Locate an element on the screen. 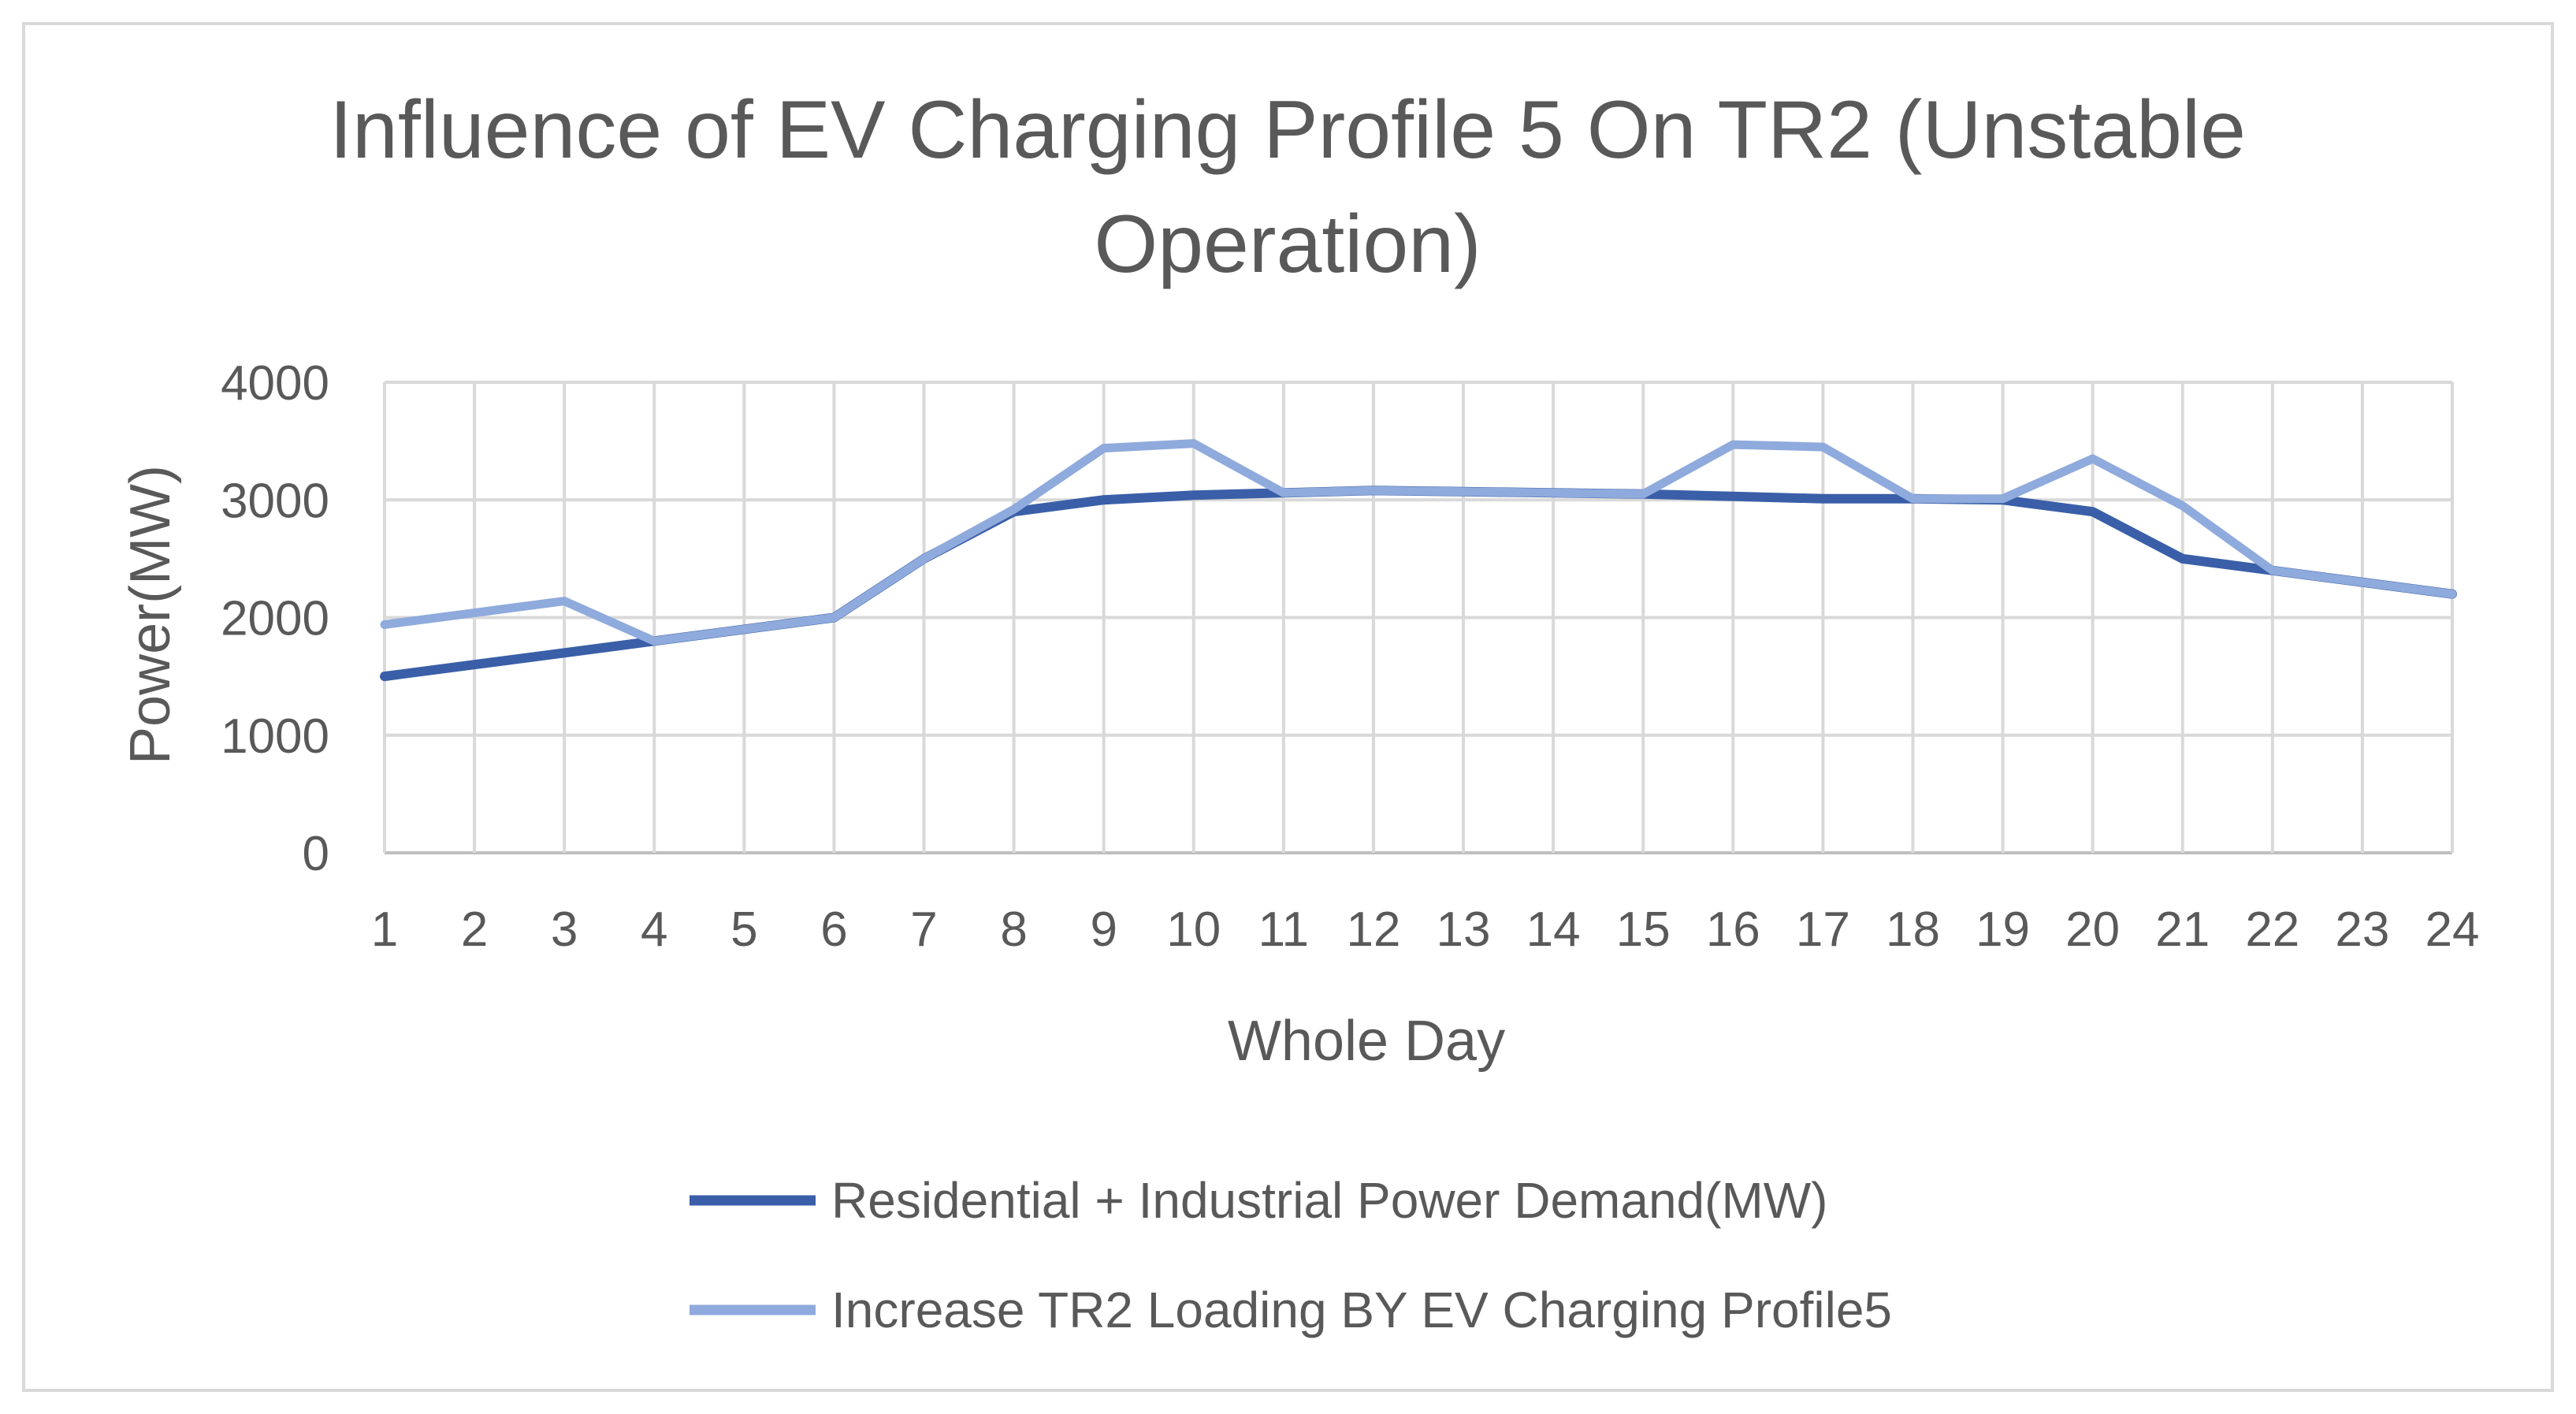  x-tick-label: 17 is located at coordinates (1823, 929).